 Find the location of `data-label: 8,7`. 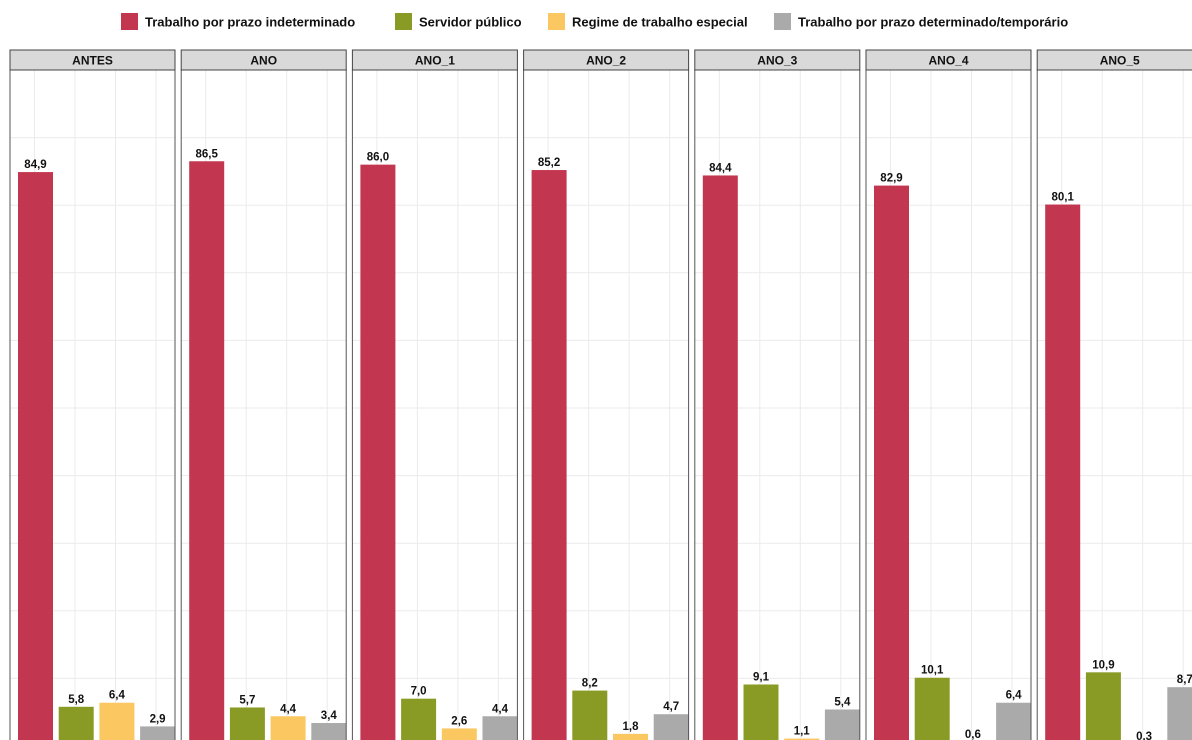

data-label: 8,7 is located at coordinates (1184, 680).